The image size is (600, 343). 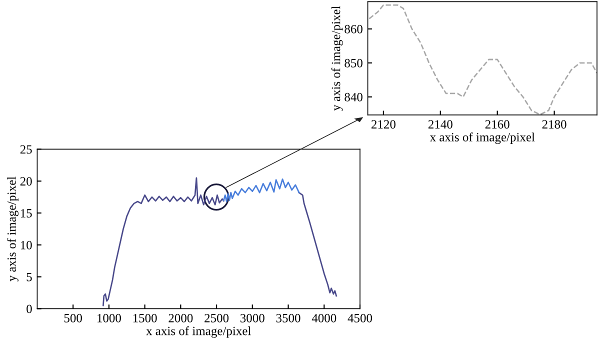 What do you see at coordinates (26, 213) in the screenshot?
I see `y-tick-label: 15` at bounding box center [26, 213].